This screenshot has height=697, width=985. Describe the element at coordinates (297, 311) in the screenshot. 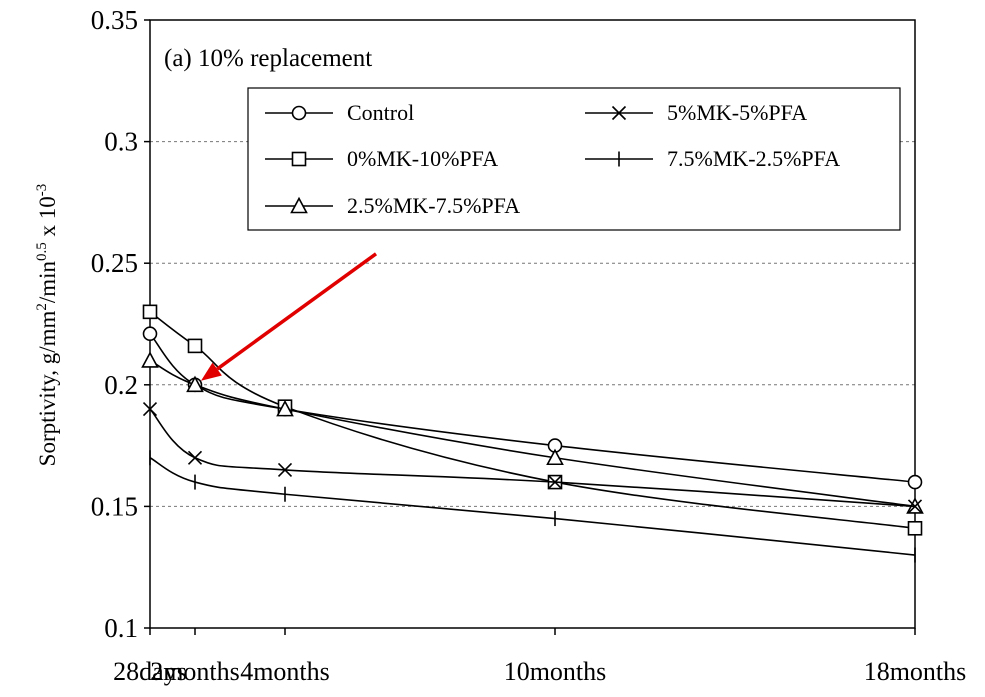

I see `arrow-shaft` at that location.